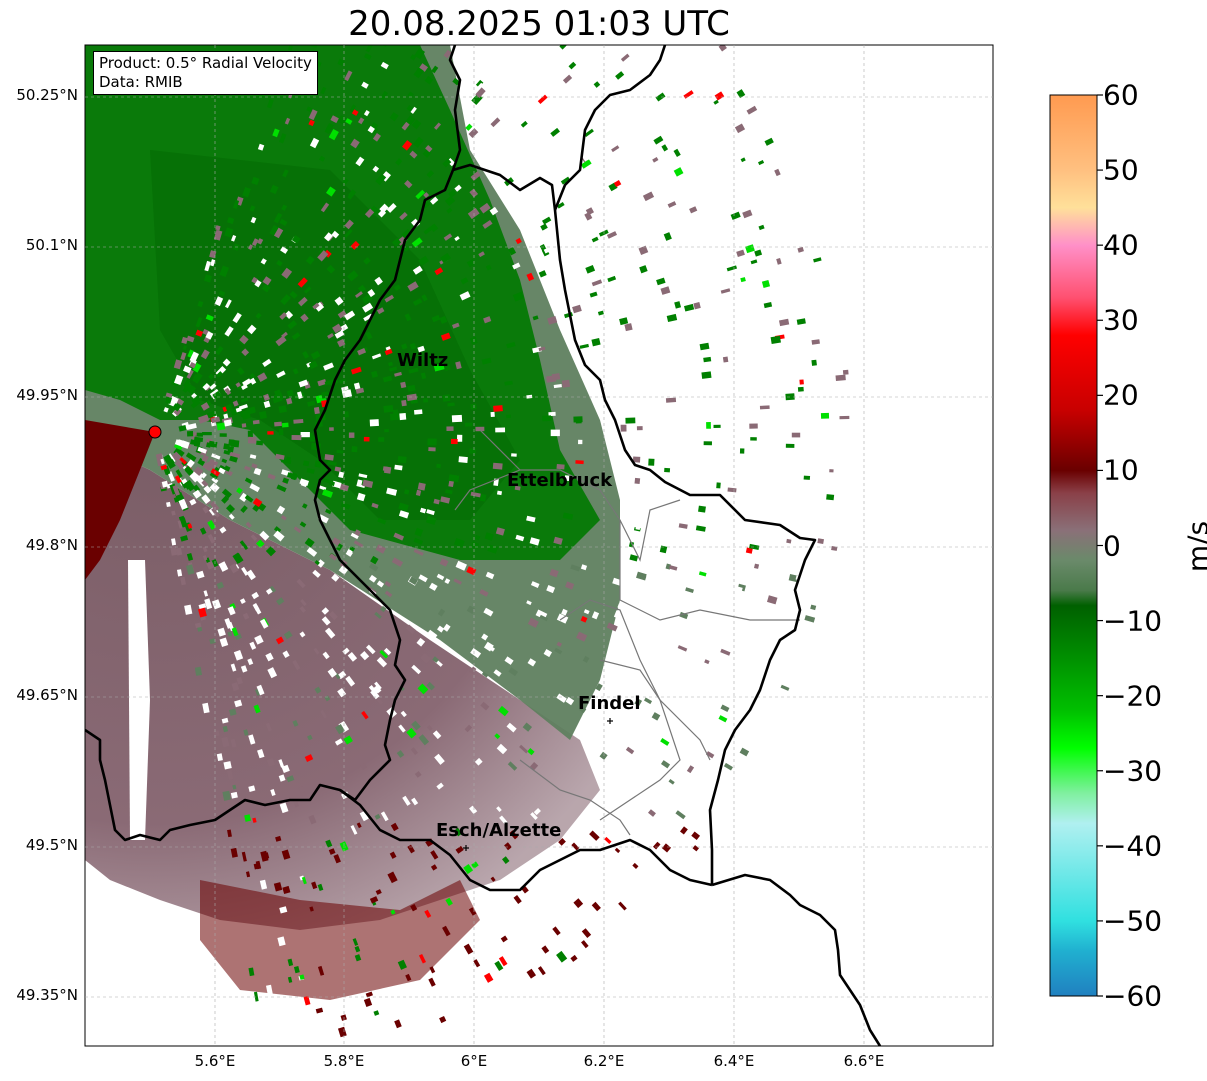 The image size is (1207, 1081). I want to click on lon-label: 6.6°E, so click(864, 1061).